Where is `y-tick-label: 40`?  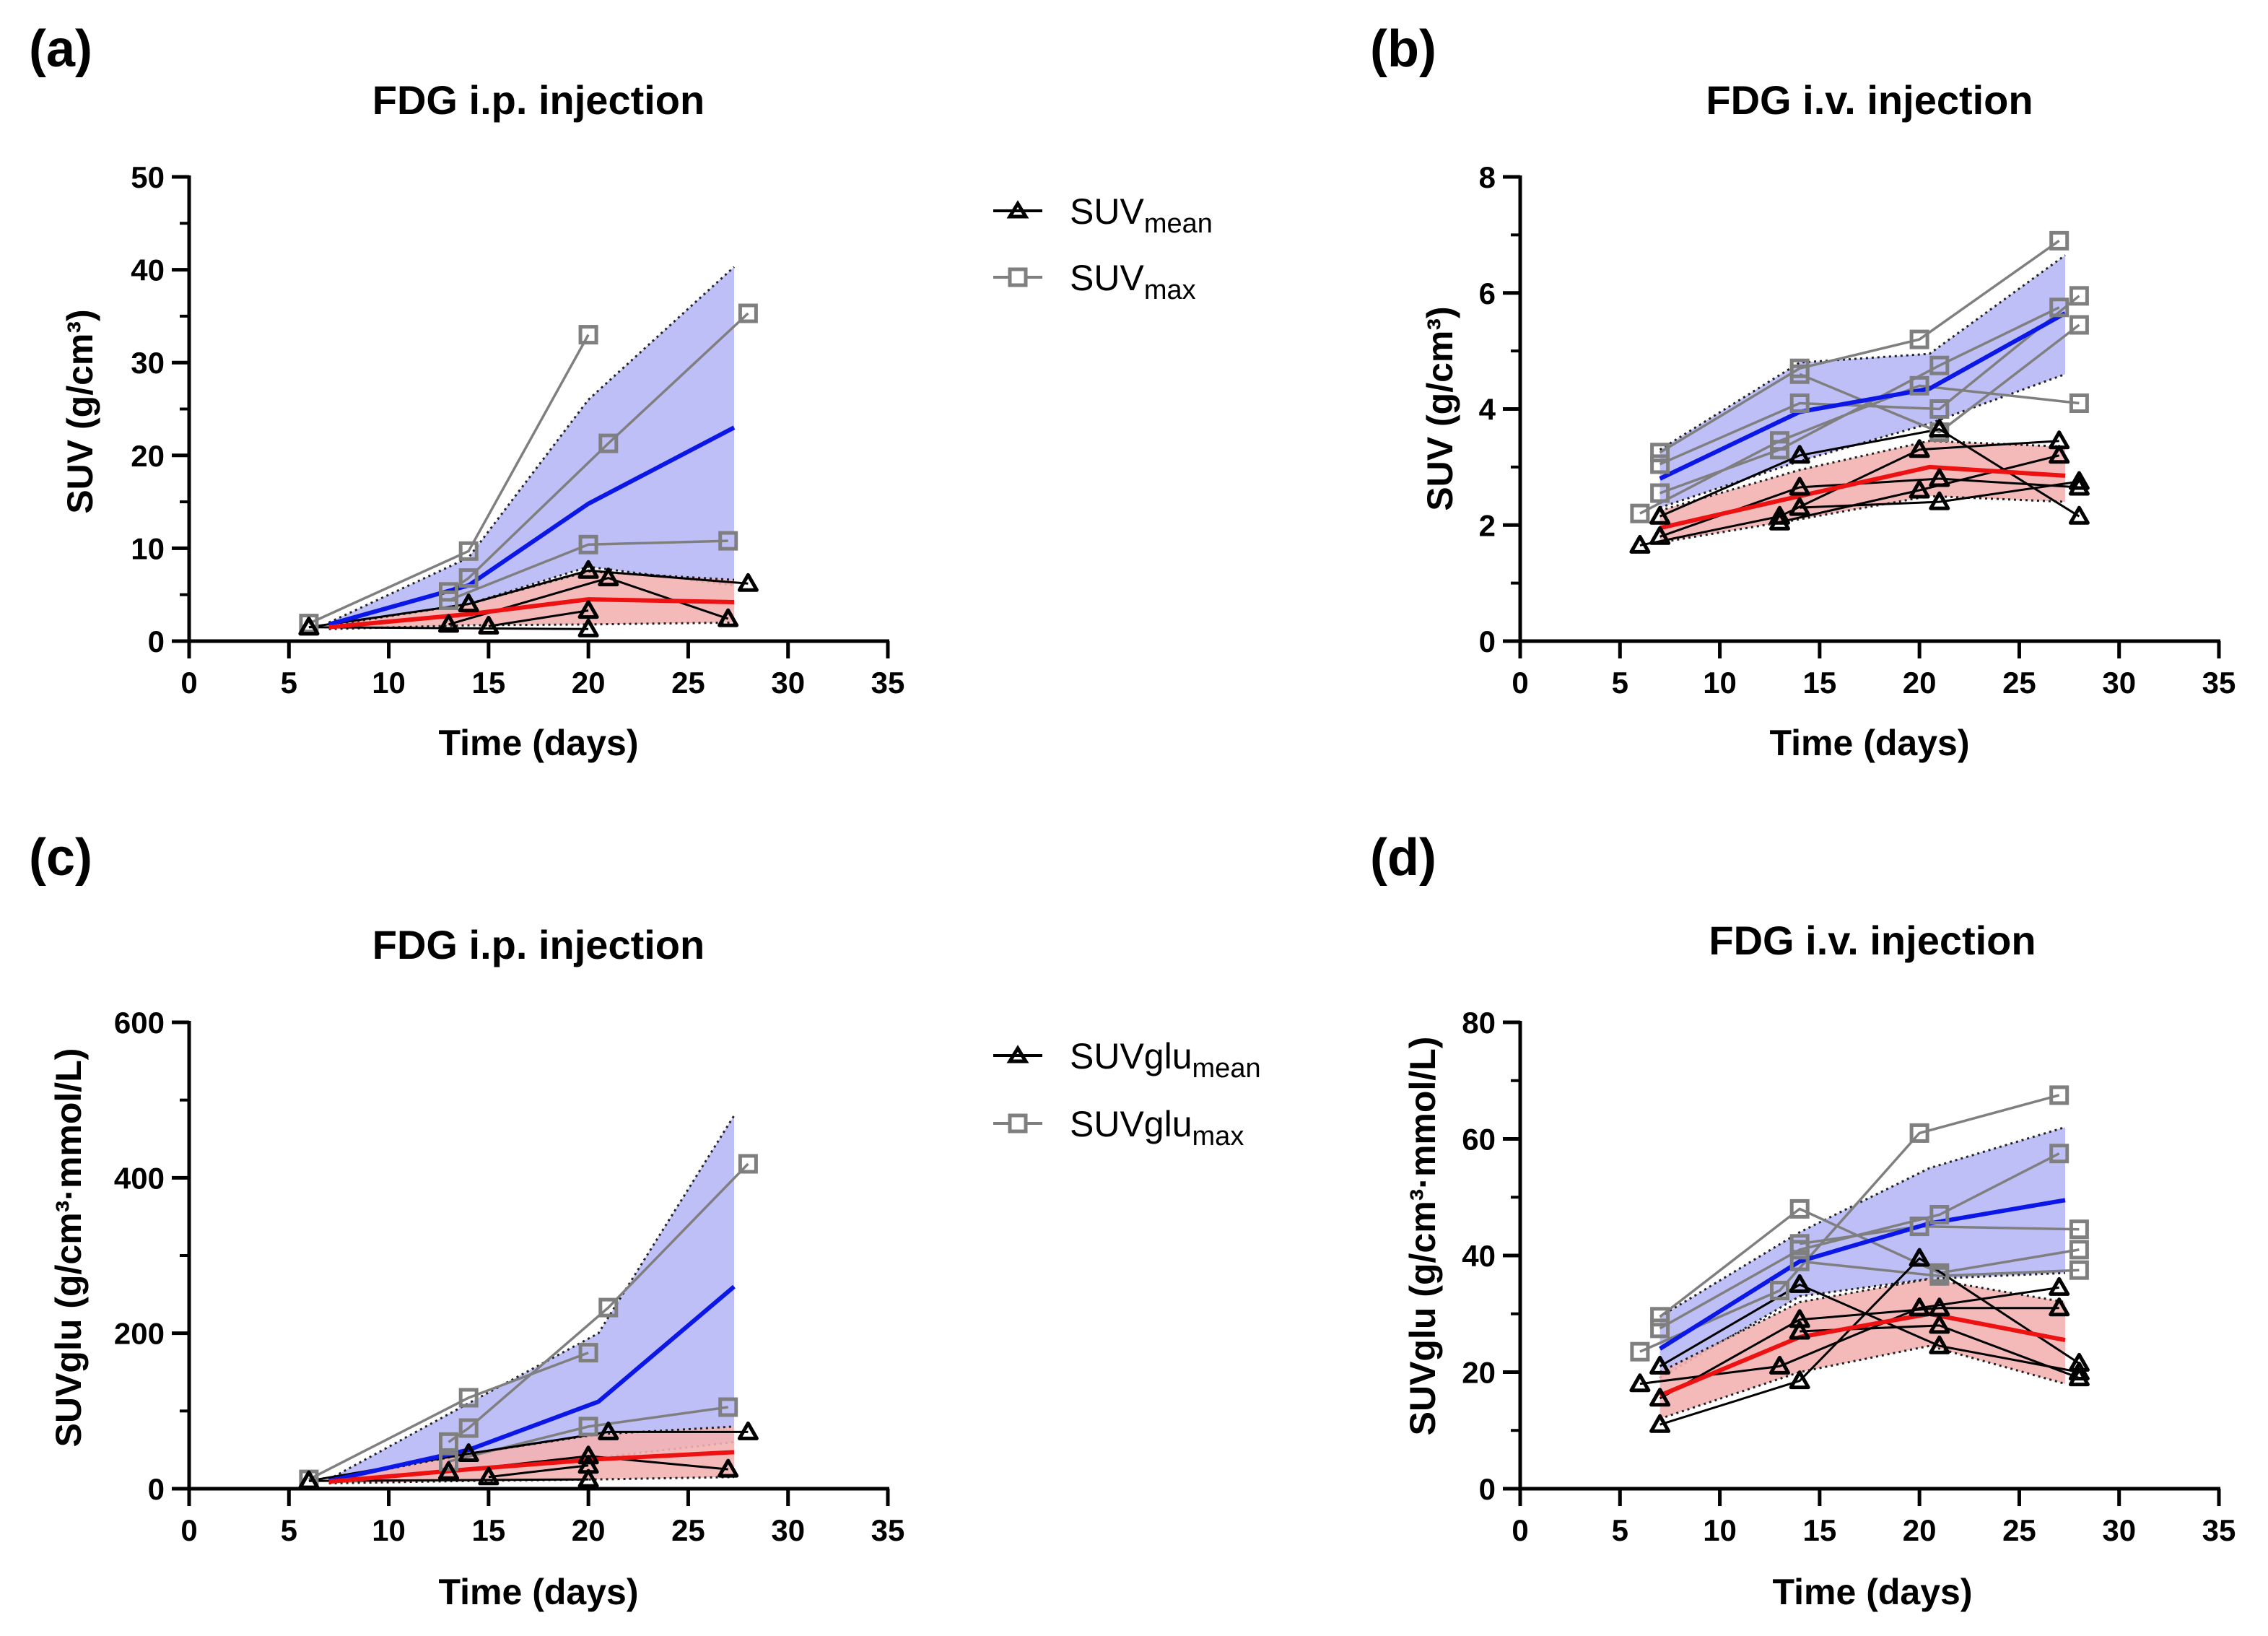 y-tick-label: 40 is located at coordinates (1479, 1256).